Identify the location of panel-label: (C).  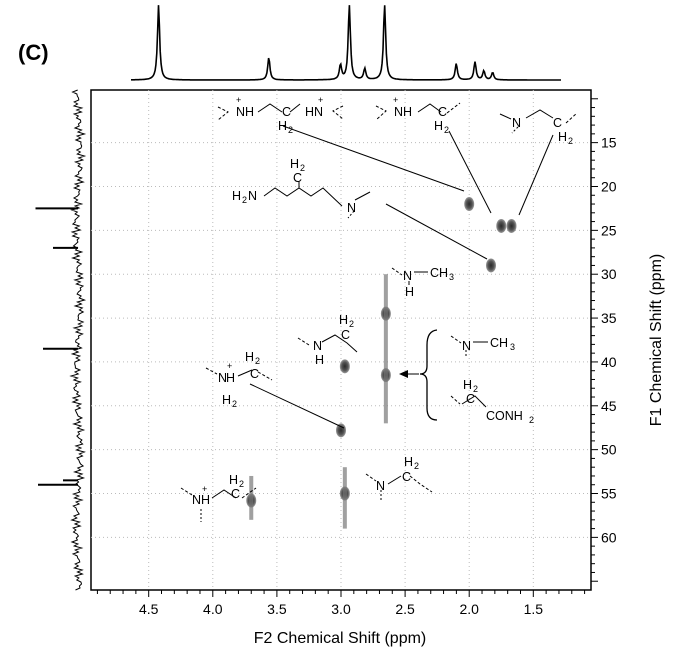
(33, 52).